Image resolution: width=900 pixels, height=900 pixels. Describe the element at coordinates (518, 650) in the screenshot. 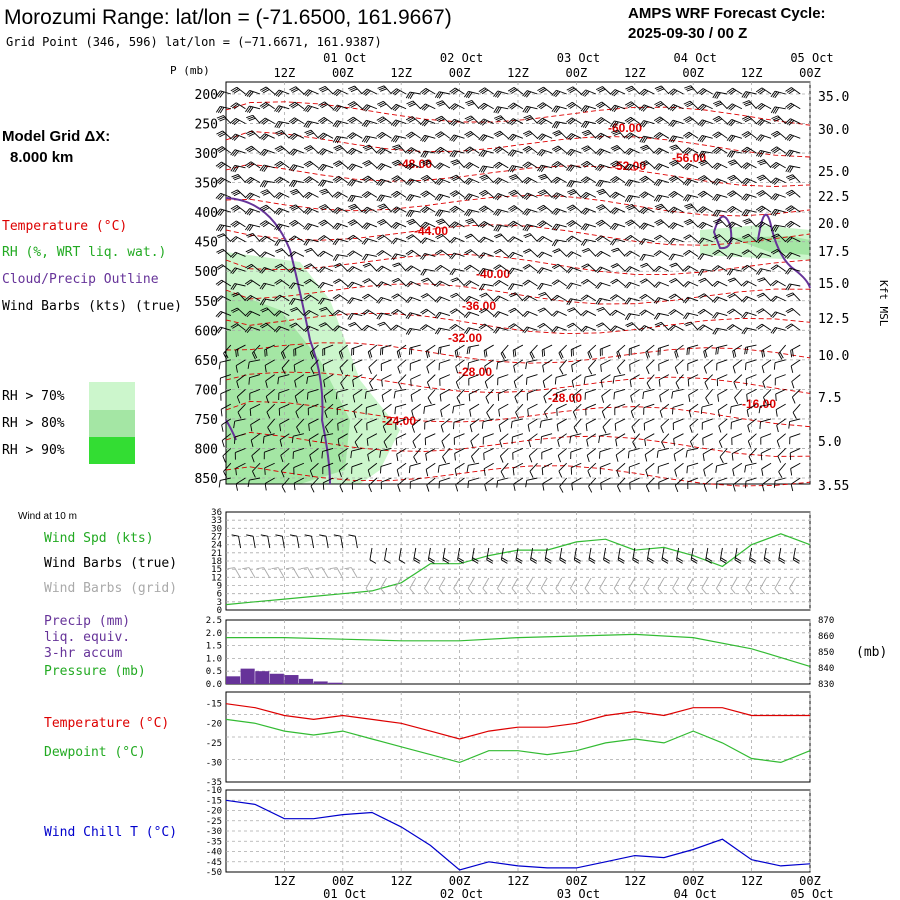

I see `pressure-line` at that location.